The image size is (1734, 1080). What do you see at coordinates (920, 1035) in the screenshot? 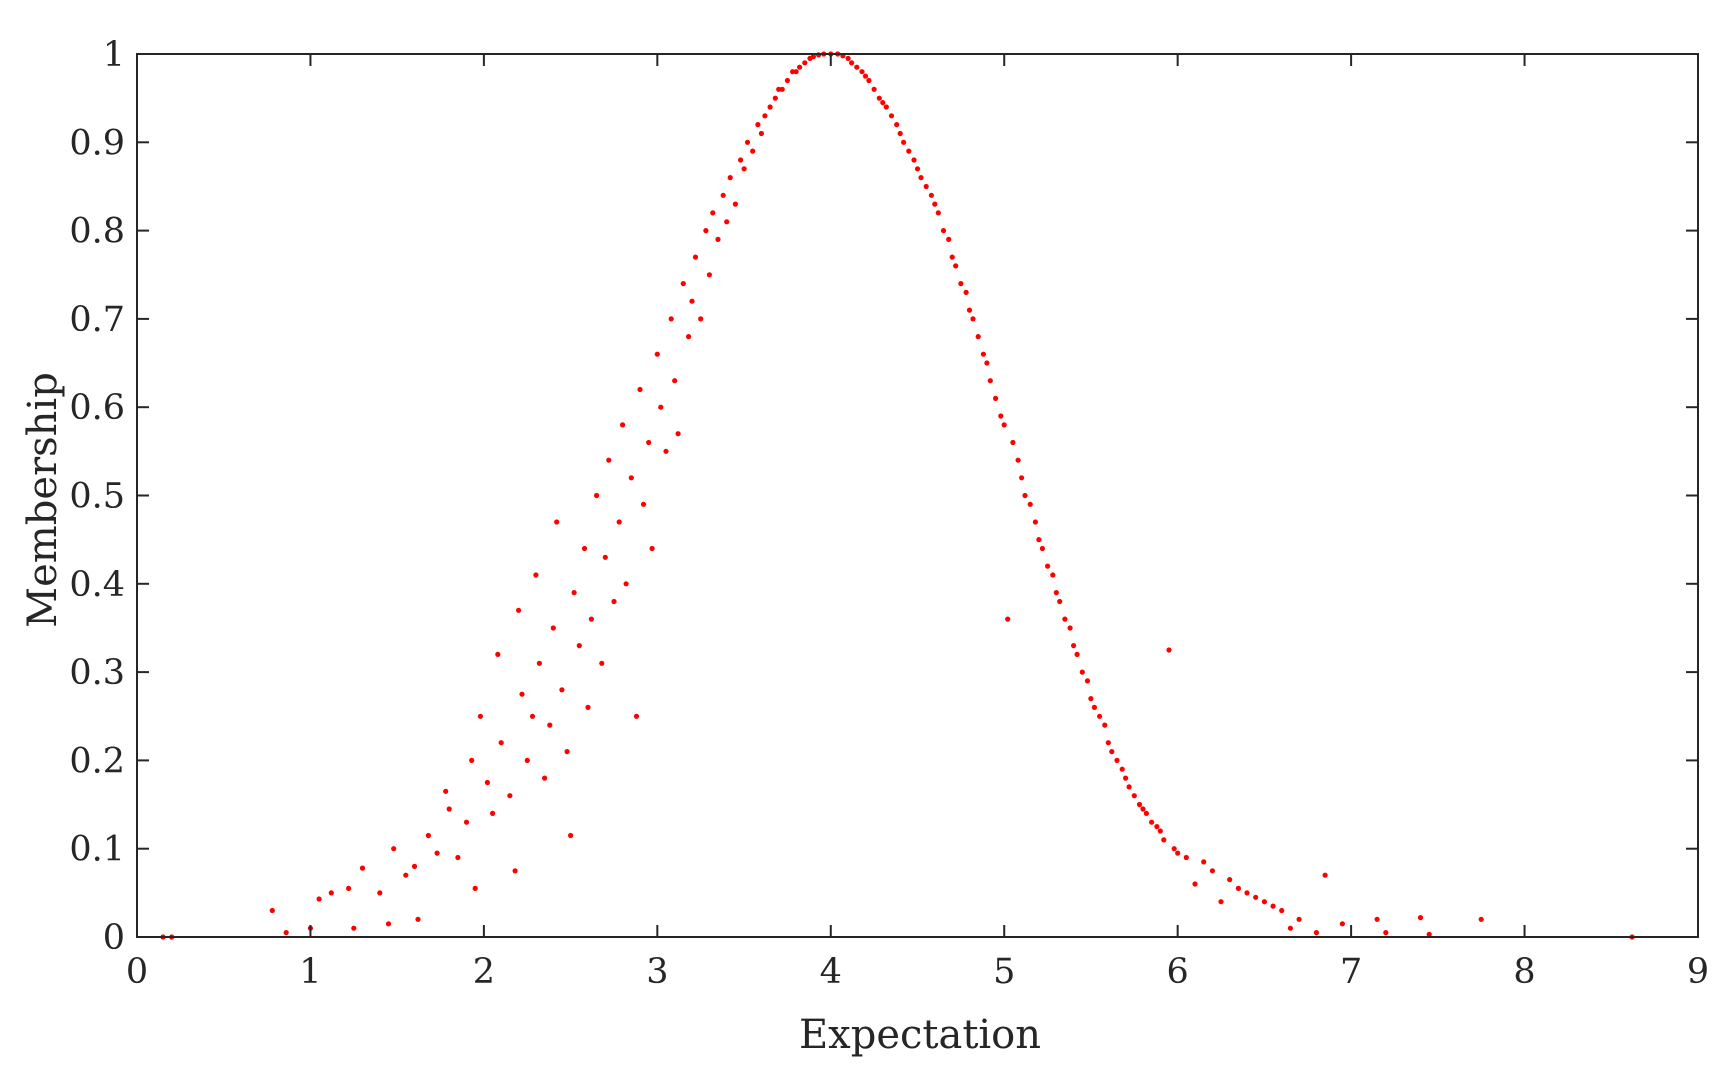
I see `x-axis-label: Expectation` at bounding box center [920, 1035].